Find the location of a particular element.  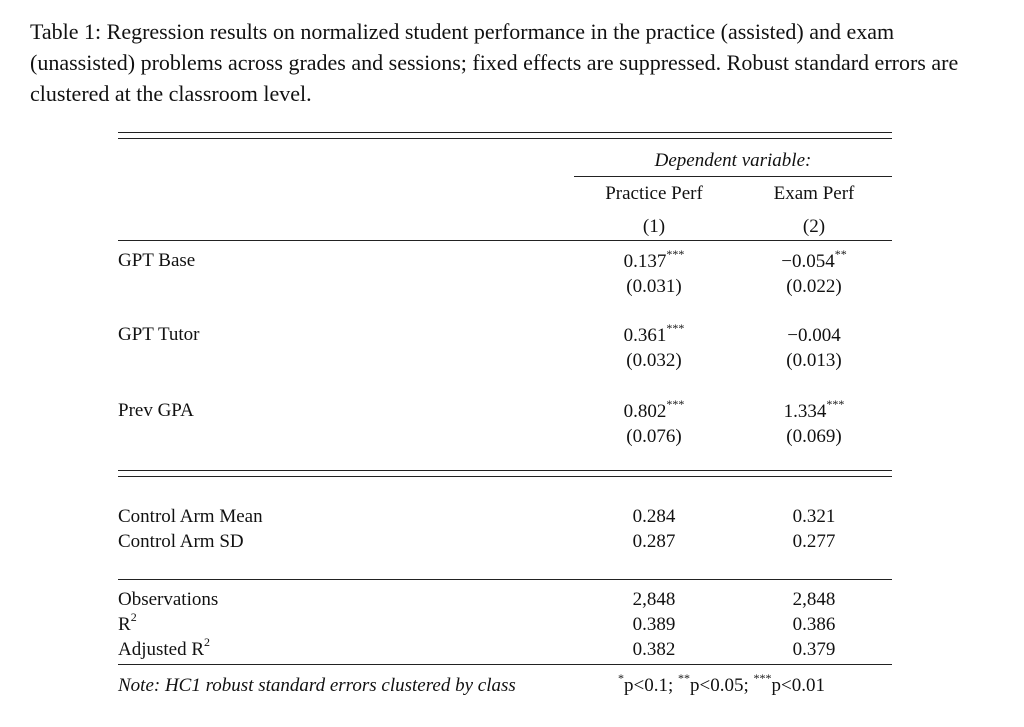

row-label: GPT Tutor is located at coordinates (159, 334).